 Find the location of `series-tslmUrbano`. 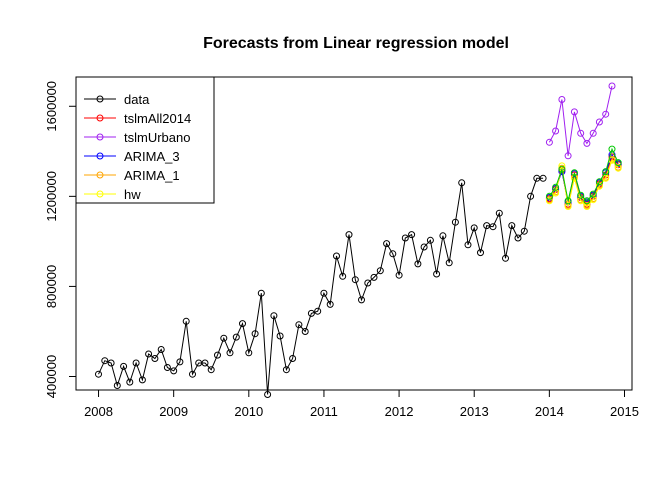

series-tslmUrbano is located at coordinates (580, 121).